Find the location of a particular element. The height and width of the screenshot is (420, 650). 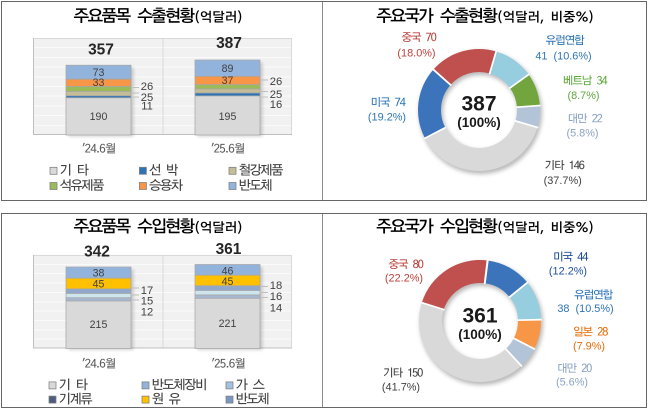

svg-text: 195 is located at coordinates (228, 117).